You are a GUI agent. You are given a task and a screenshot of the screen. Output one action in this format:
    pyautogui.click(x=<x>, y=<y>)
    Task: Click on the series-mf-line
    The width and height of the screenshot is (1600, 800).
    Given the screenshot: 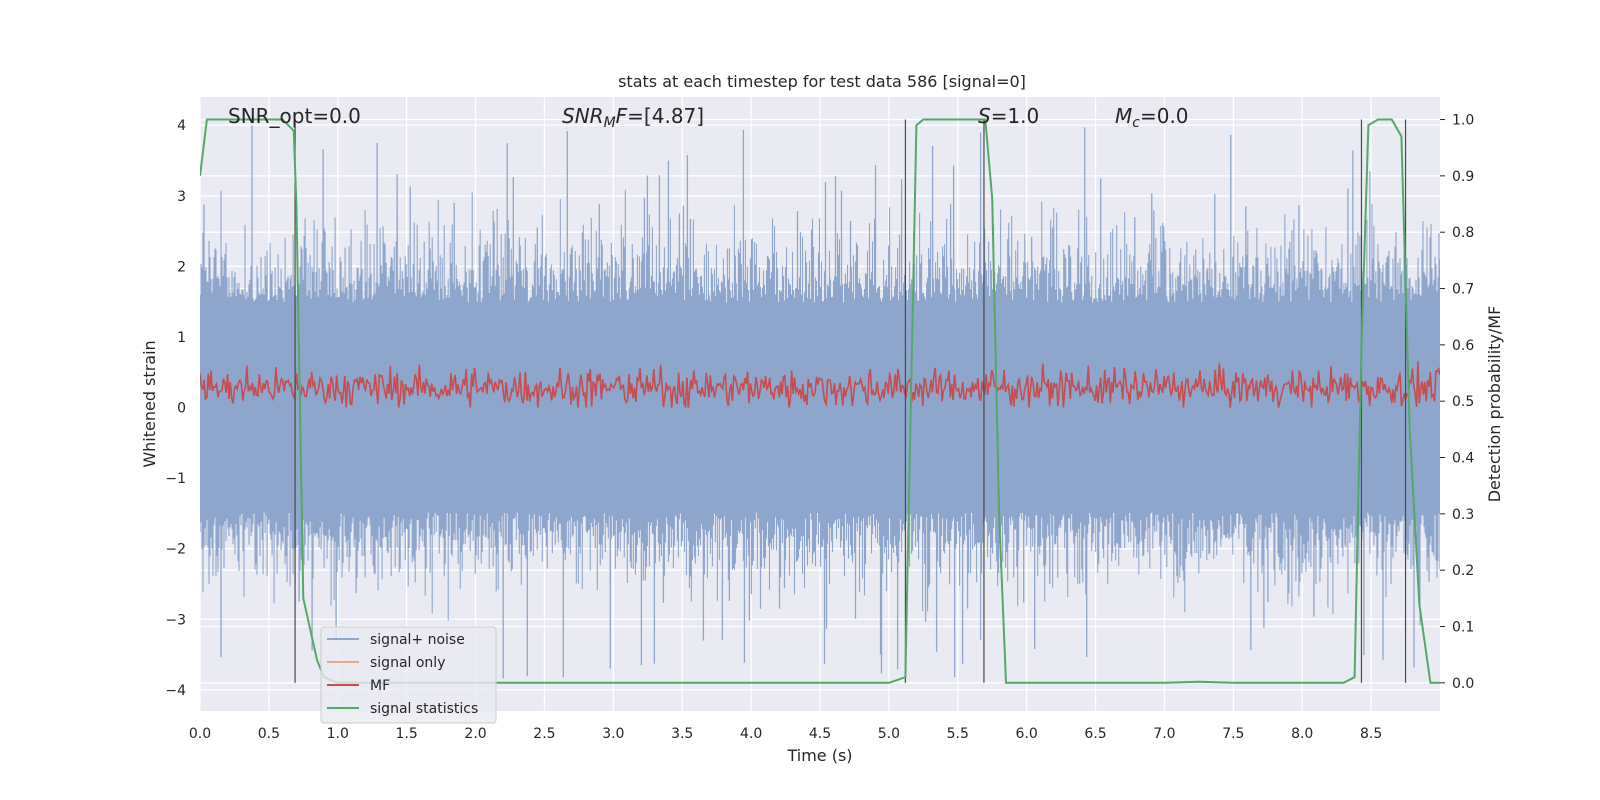 What is the action you would take?
    pyautogui.click(x=820, y=385)
    